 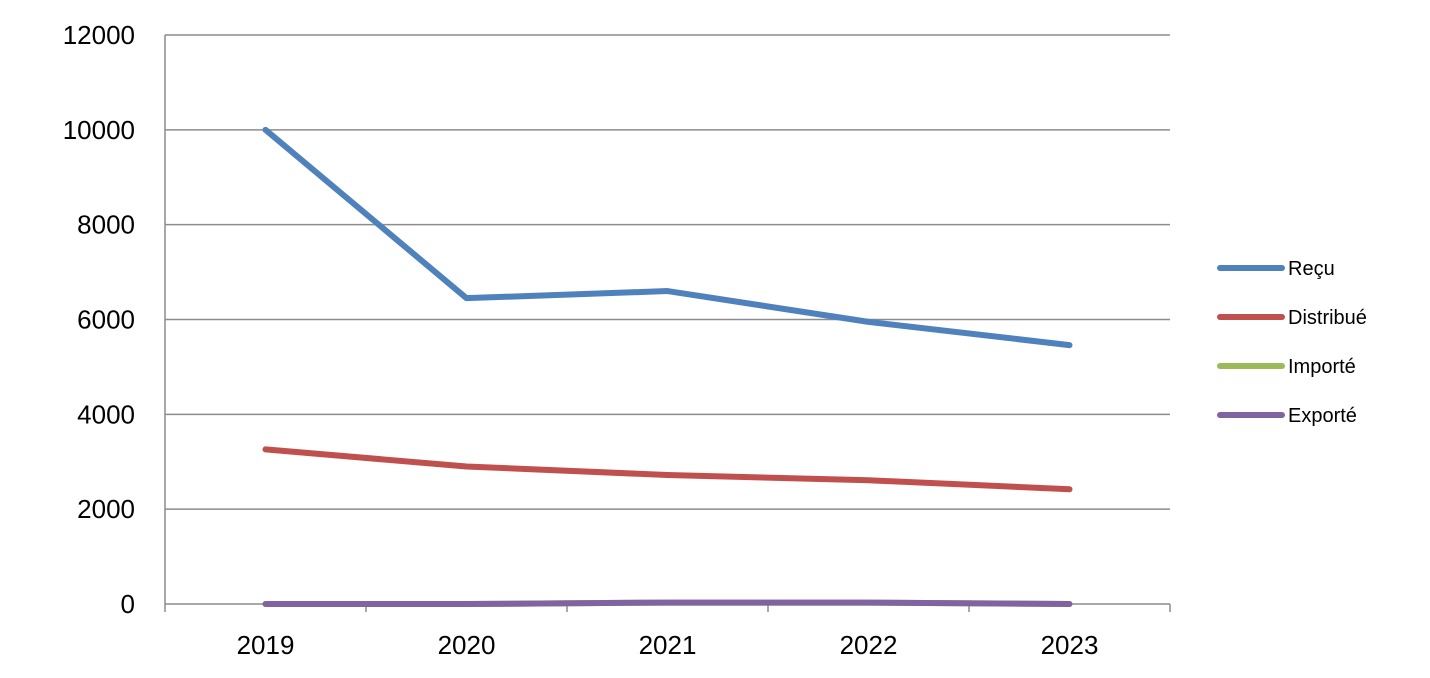 What do you see at coordinates (1287, 416) in the screenshot?
I see `legend-item: Exporté` at bounding box center [1287, 416].